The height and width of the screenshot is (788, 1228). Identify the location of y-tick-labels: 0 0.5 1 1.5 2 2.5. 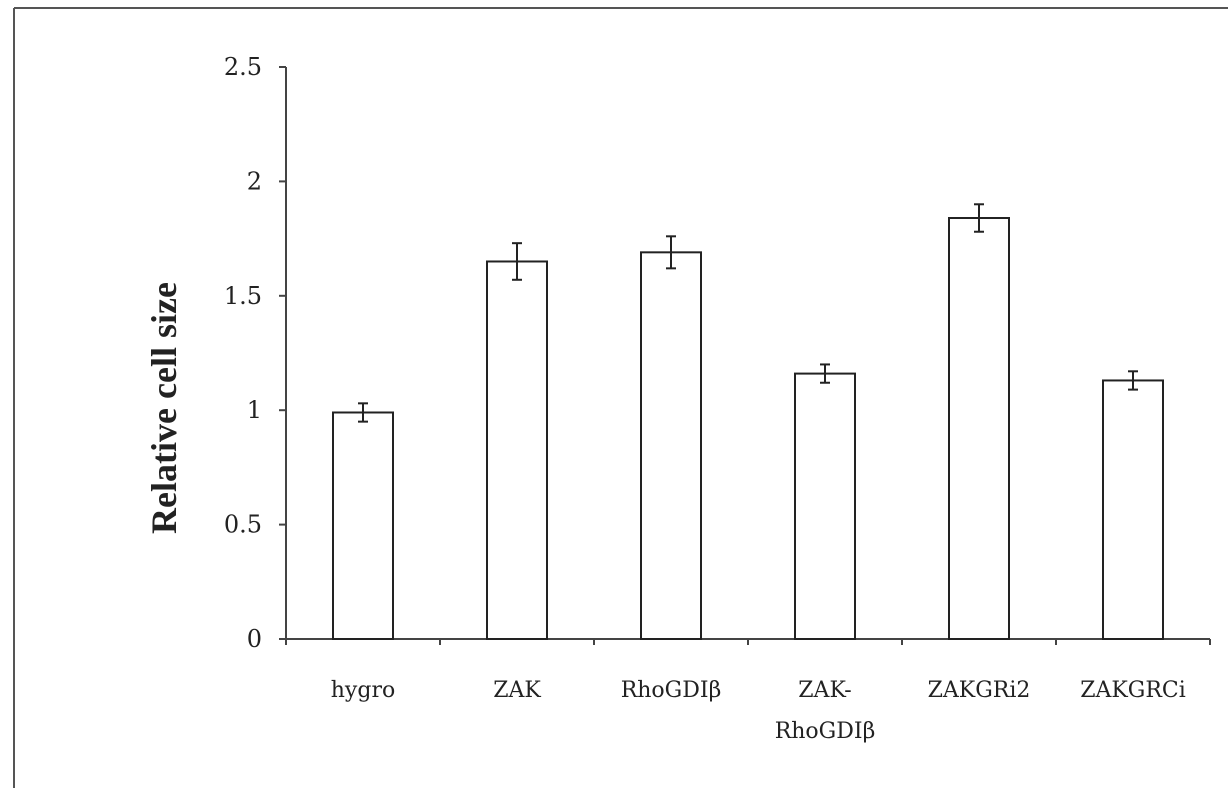
(243, 353).